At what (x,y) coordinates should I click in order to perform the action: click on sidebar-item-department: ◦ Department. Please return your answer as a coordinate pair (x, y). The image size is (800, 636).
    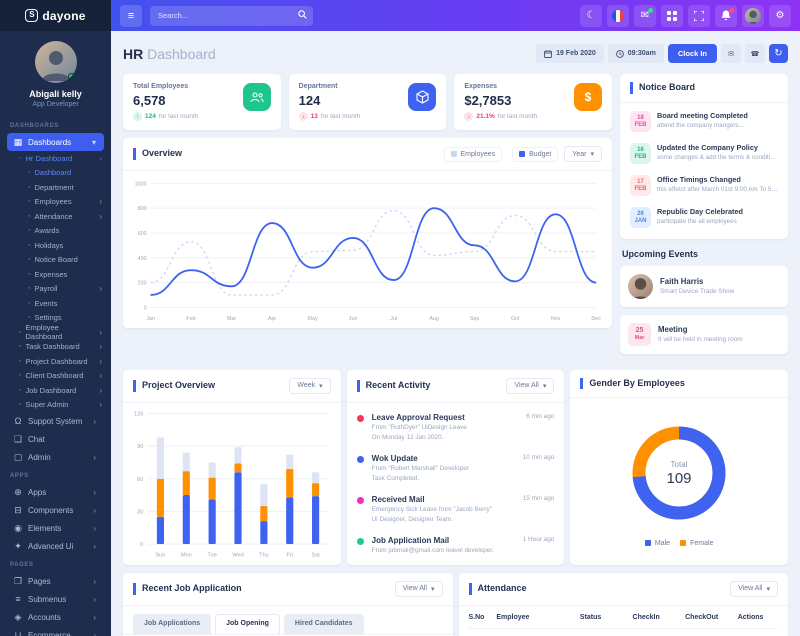
    Looking at the image, I should click on (55, 187).